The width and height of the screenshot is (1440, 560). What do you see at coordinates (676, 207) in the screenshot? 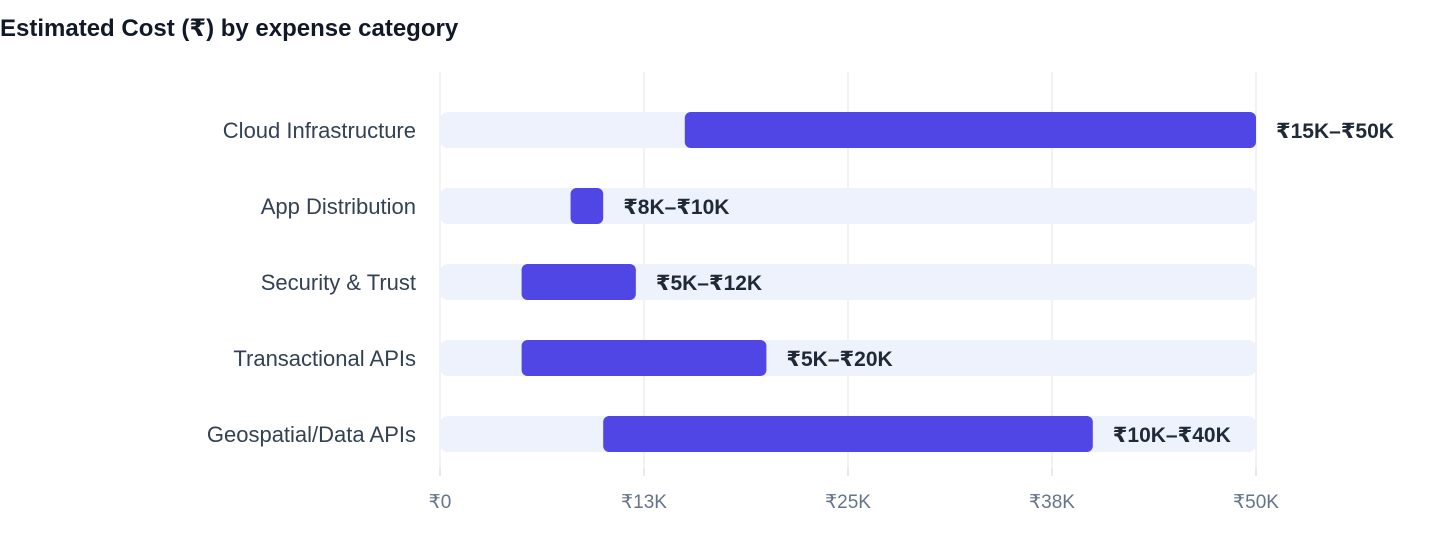
I see `range-value-label: ₹8K–₹10K` at bounding box center [676, 207].